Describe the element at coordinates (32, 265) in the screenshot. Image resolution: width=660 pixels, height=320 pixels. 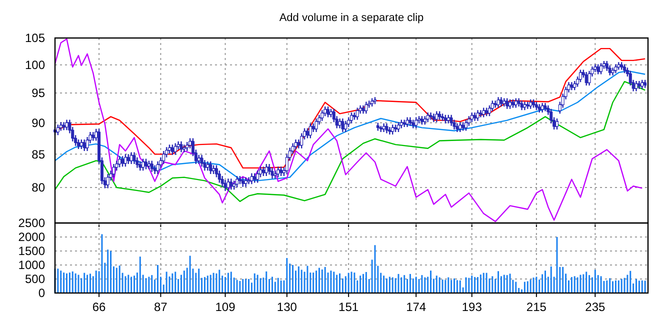
I see `y-tick-label: 1000` at that location.